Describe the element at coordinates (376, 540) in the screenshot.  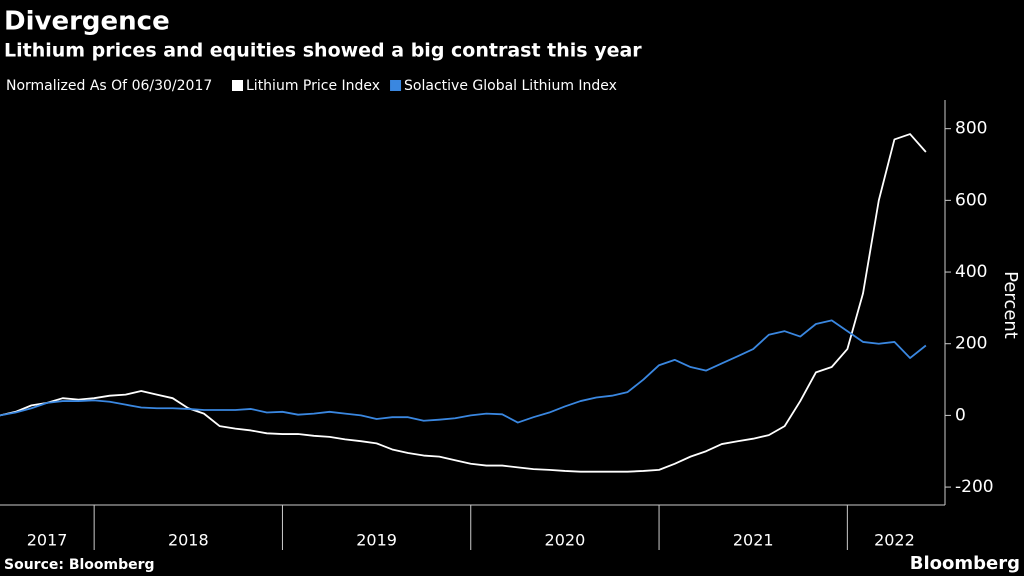
I see `x-tick-label: 2019` at that location.